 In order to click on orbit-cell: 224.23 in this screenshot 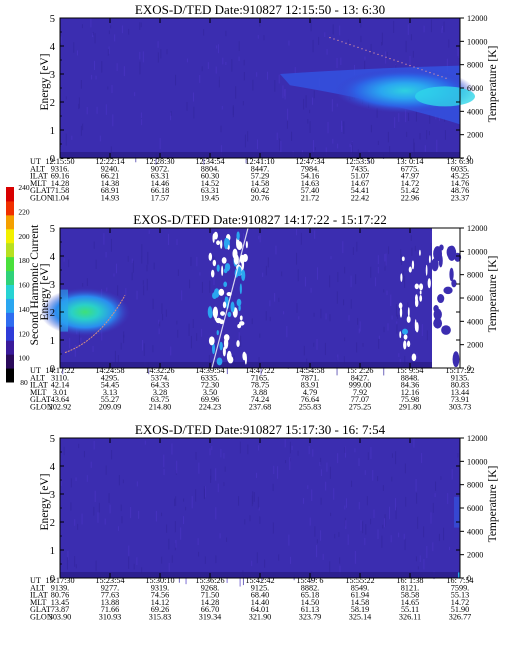, I will do `click(210, 407)`.